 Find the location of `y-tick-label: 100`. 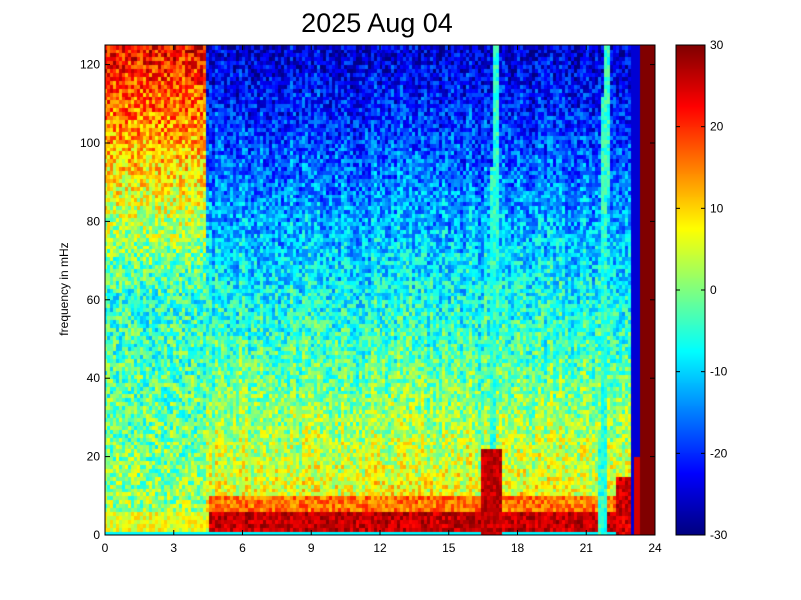

y-tick-label: 100 is located at coordinates (90, 143).